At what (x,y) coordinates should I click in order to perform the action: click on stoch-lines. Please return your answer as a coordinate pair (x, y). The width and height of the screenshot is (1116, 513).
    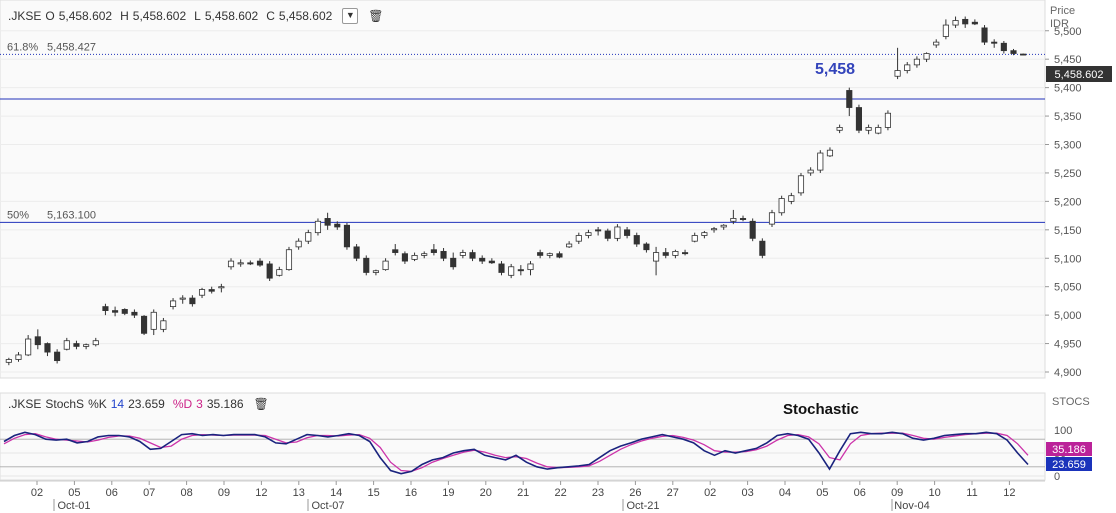
    Looking at the image, I should click on (516, 453).